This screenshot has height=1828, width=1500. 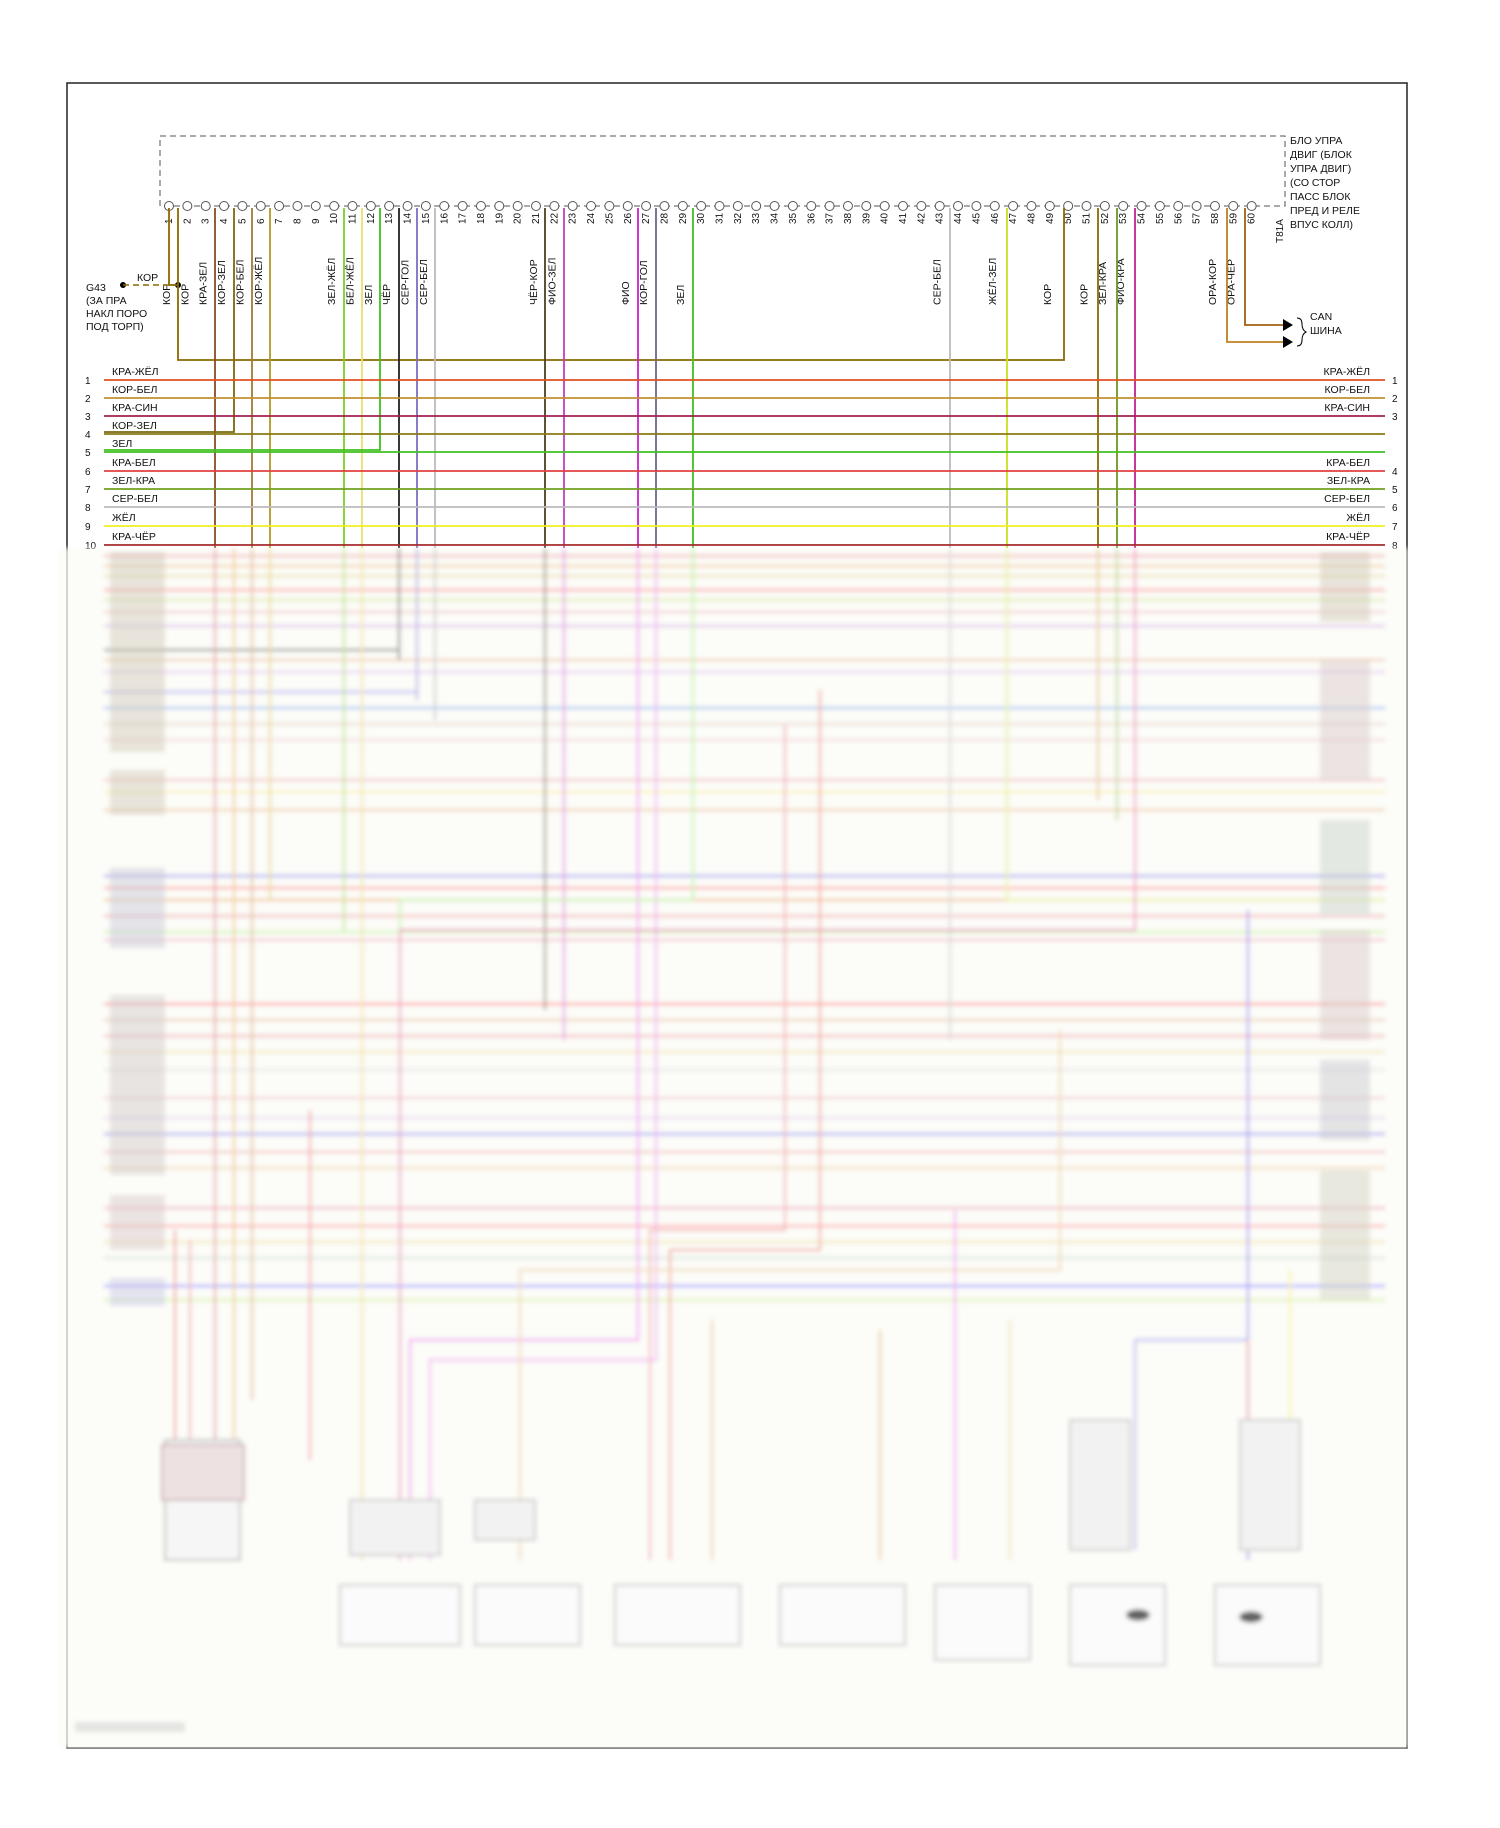 I want to click on bus-number-left: 9, so click(x=88, y=527).